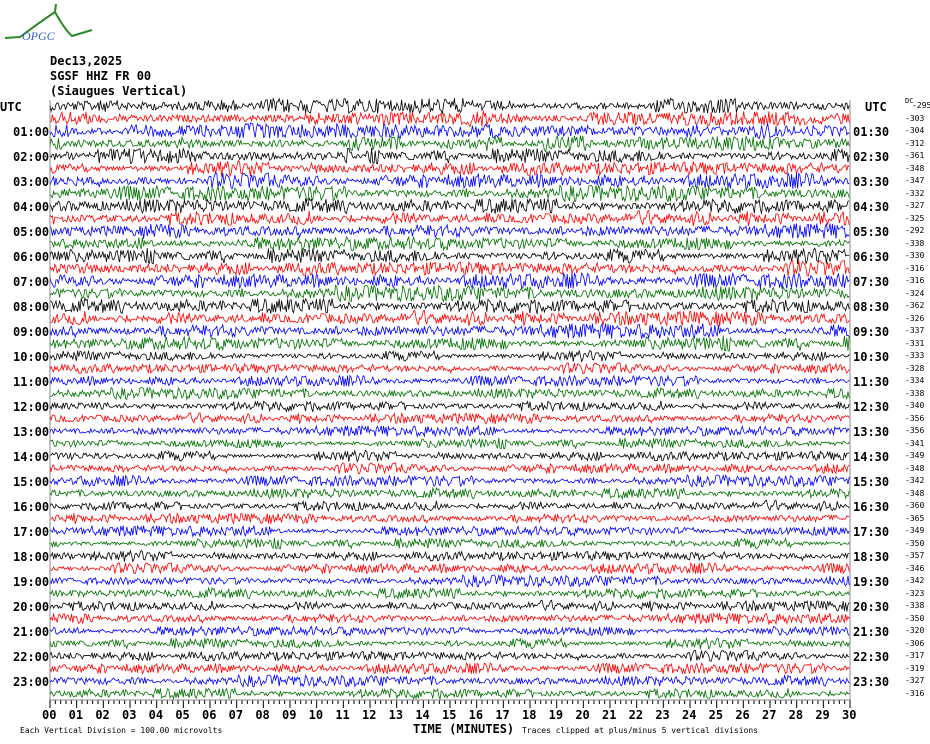  Describe the element at coordinates (915, 180) in the screenshot. I see `trace-offset-value: -347` at that location.